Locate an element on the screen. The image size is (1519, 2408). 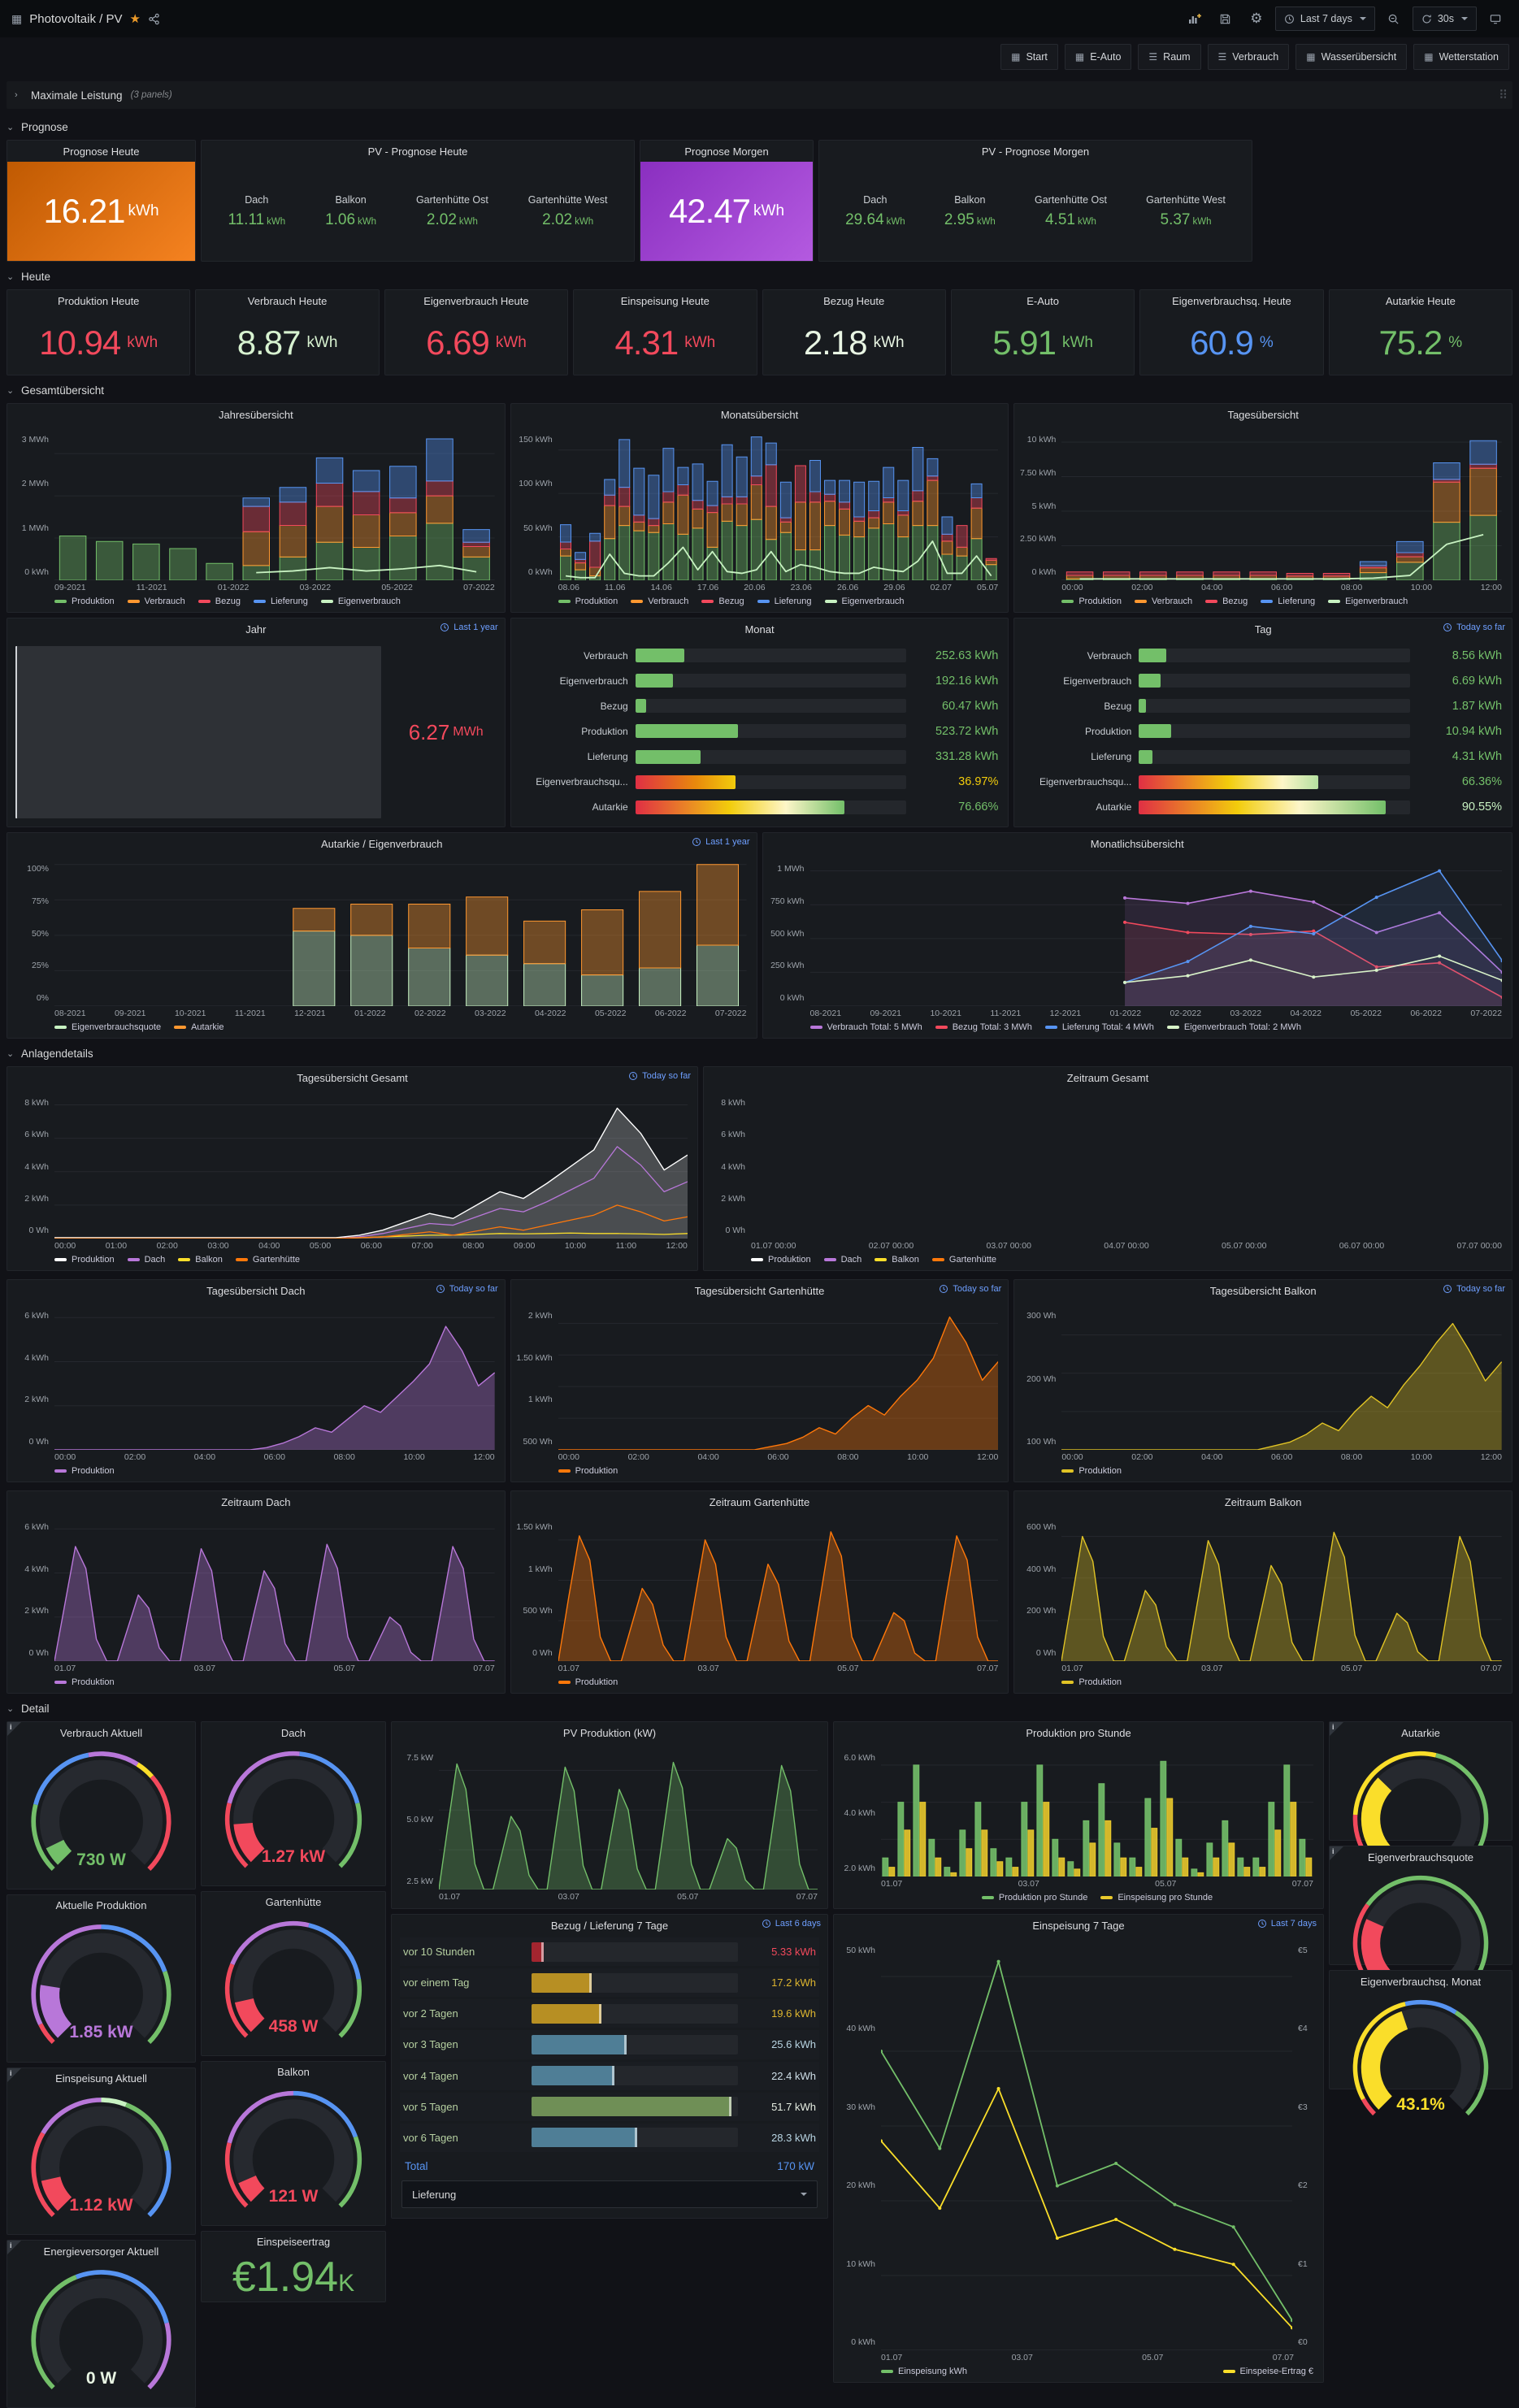
legend-item: Einspeisung pro Stunde is located at coordinates (1156, 1898).